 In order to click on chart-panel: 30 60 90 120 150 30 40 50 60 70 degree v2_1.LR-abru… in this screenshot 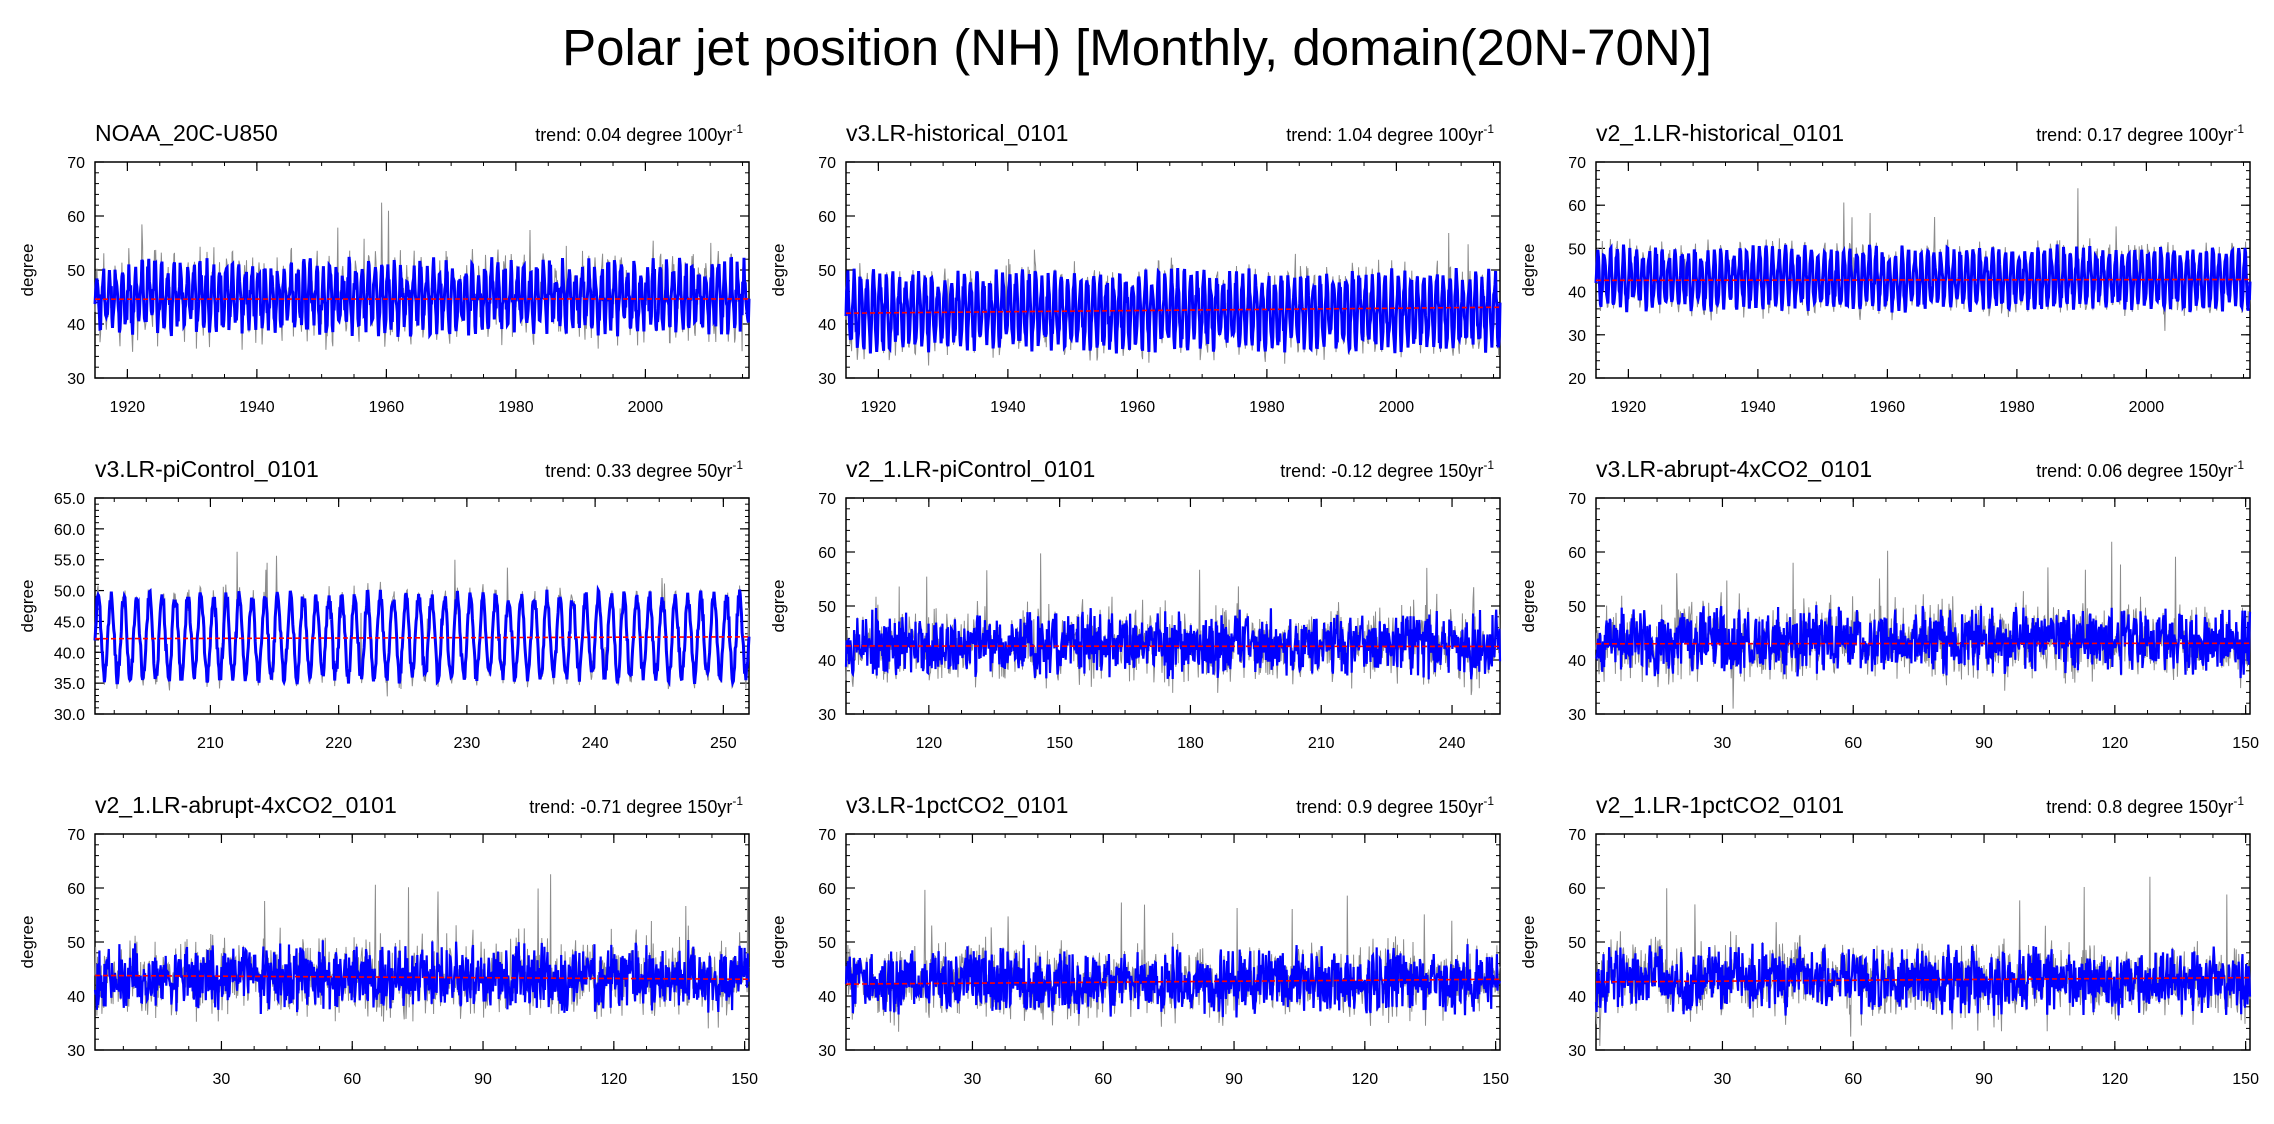, I will do `click(388, 940)`.